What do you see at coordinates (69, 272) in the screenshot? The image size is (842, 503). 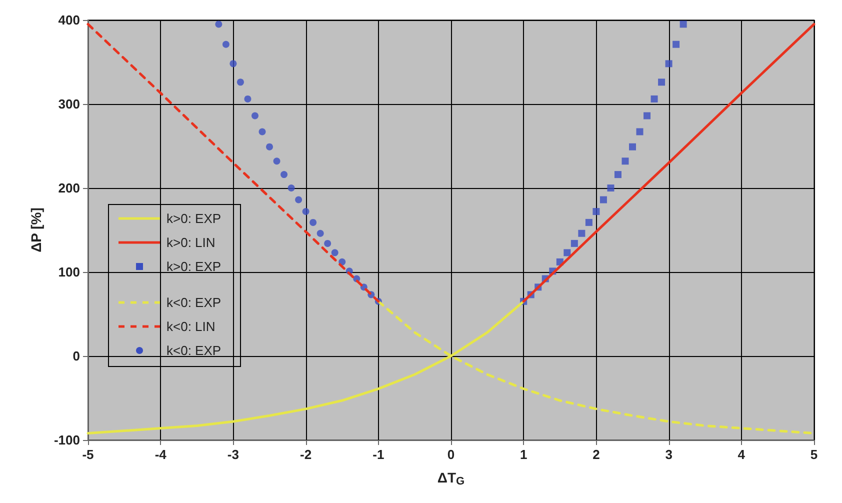 I see `y-tick-label: 100` at bounding box center [69, 272].